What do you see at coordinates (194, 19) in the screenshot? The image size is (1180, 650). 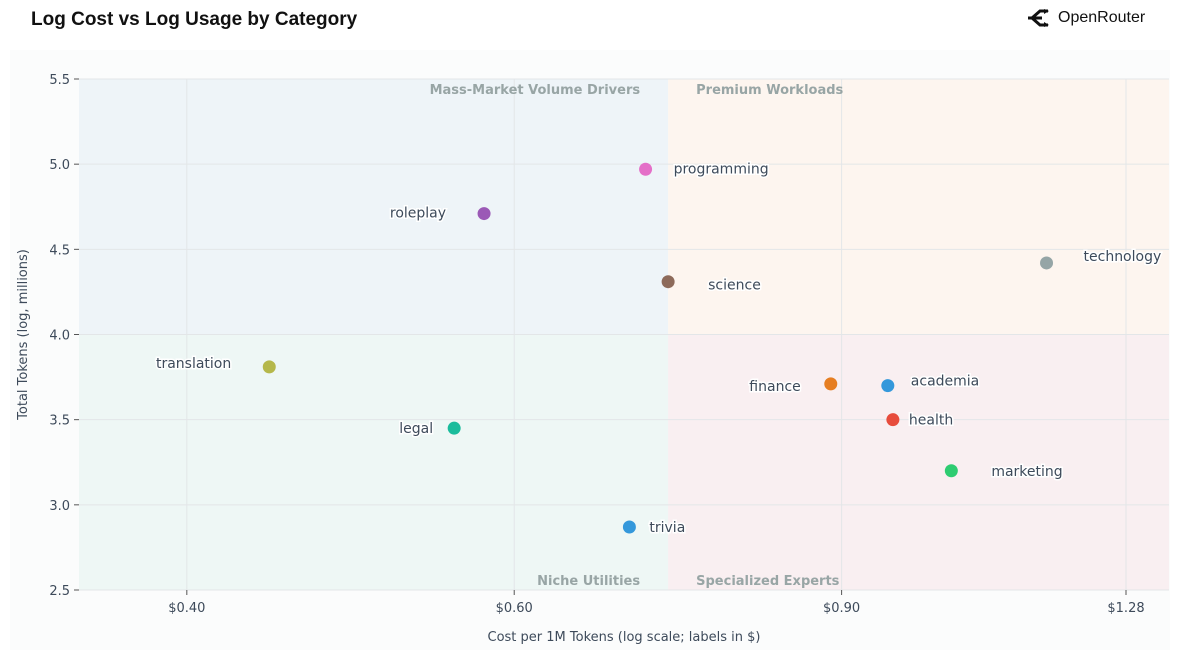 I see `chart-title: Log Cost vs Log Usage by Category` at bounding box center [194, 19].